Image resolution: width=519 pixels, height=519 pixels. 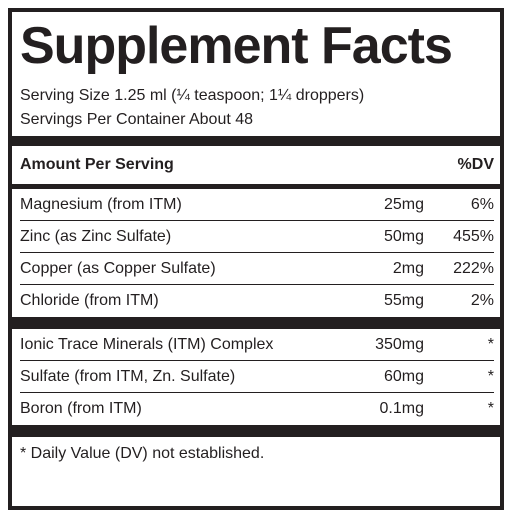 What do you see at coordinates (256, 141) in the screenshot?
I see `divider-thick` at bounding box center [256, 141].